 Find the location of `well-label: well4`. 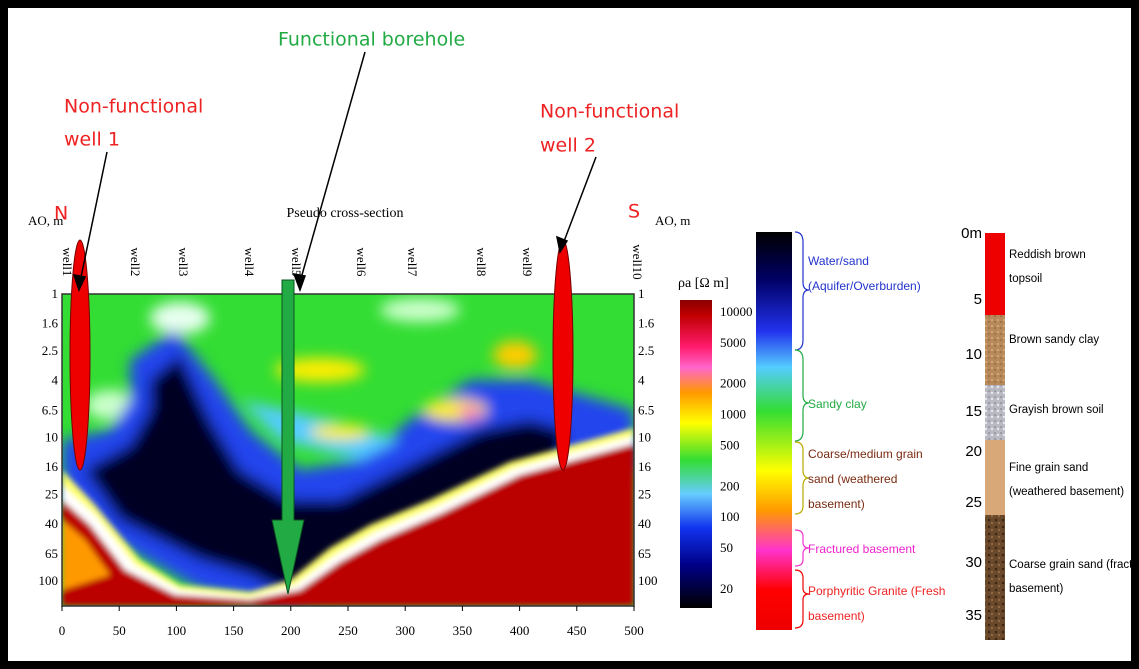

well-label: well4 is located at coordinates (249, 262).